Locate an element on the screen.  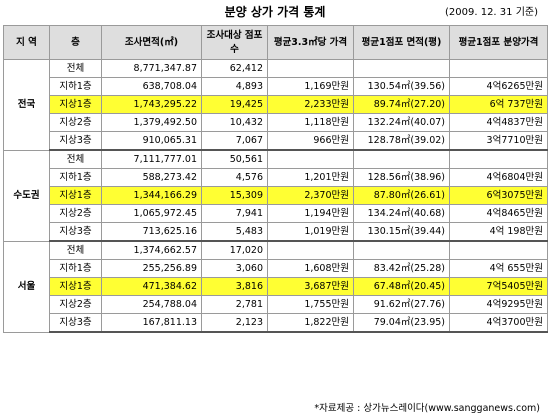
avg-price-cell: 4억 655만원 is located at coordinates (498, 268).